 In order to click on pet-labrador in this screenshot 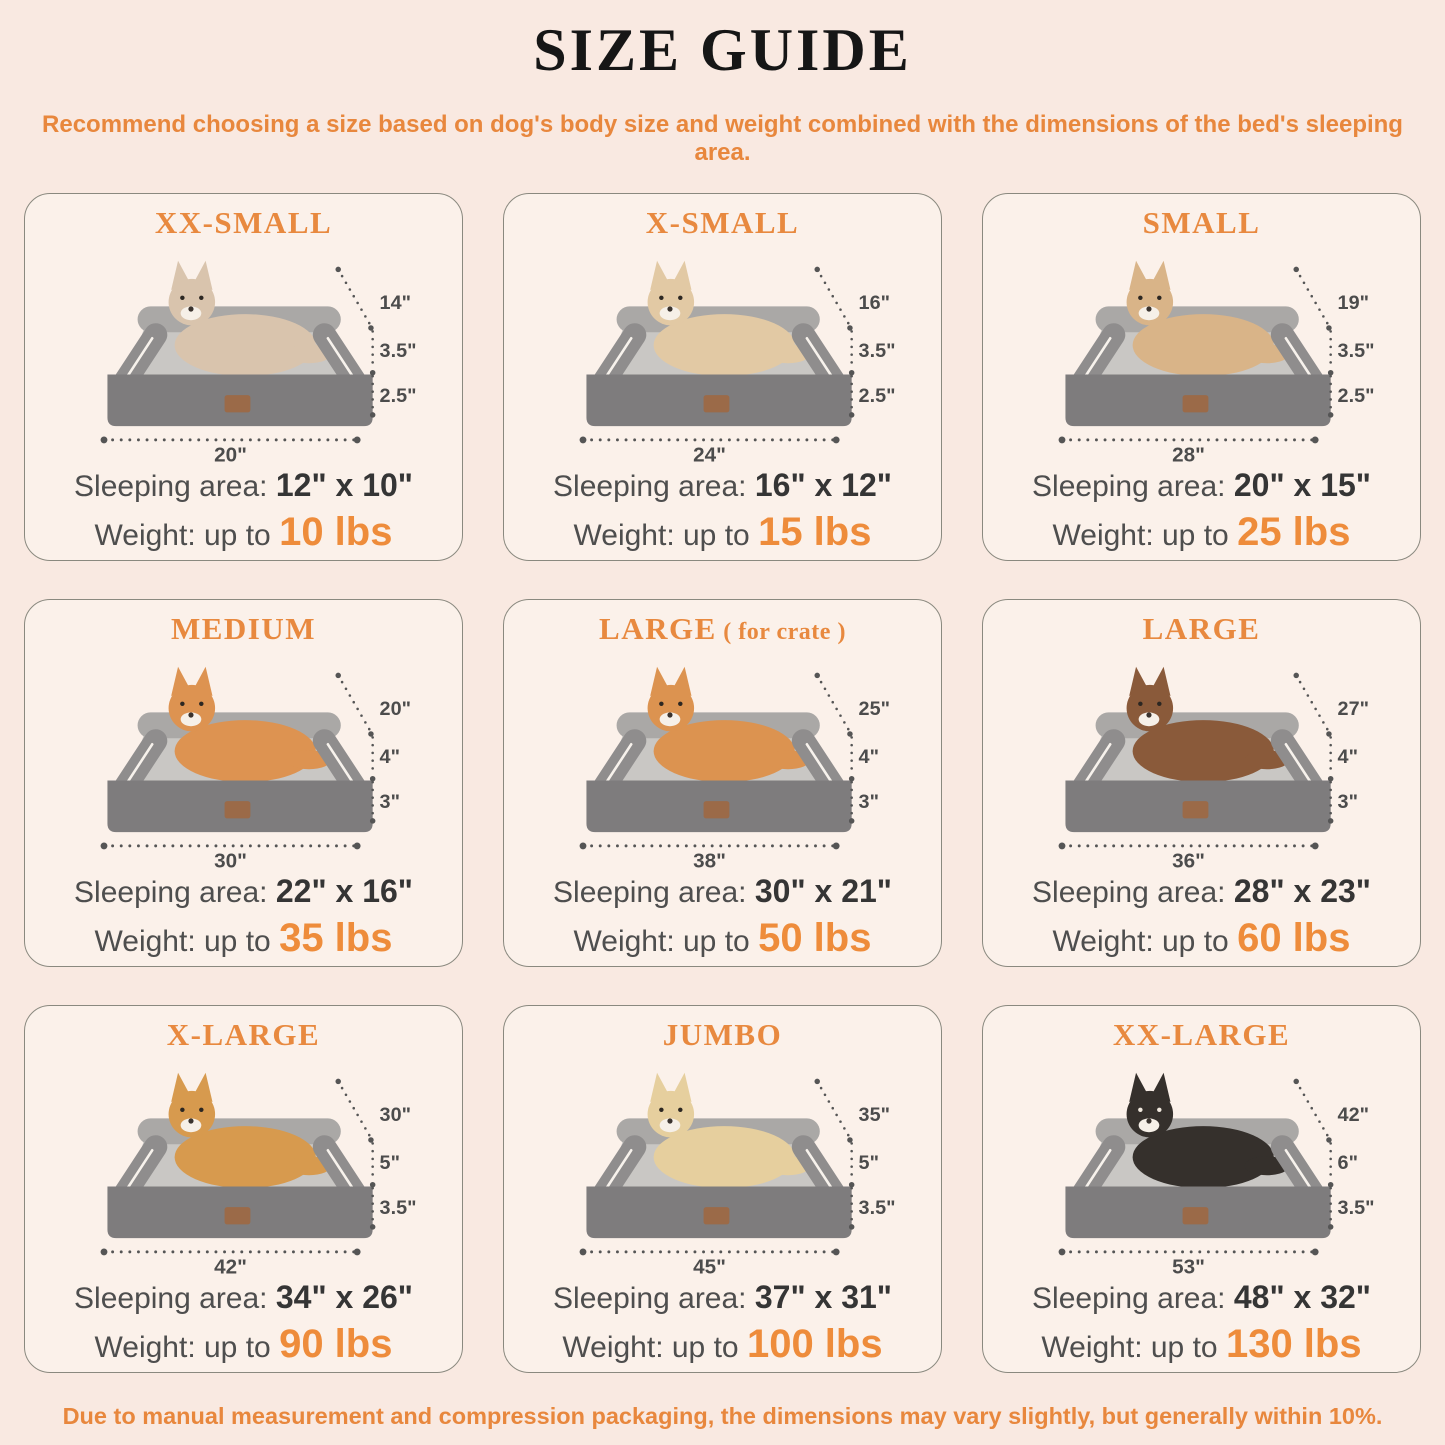, I will do `click(729, 1130)`.